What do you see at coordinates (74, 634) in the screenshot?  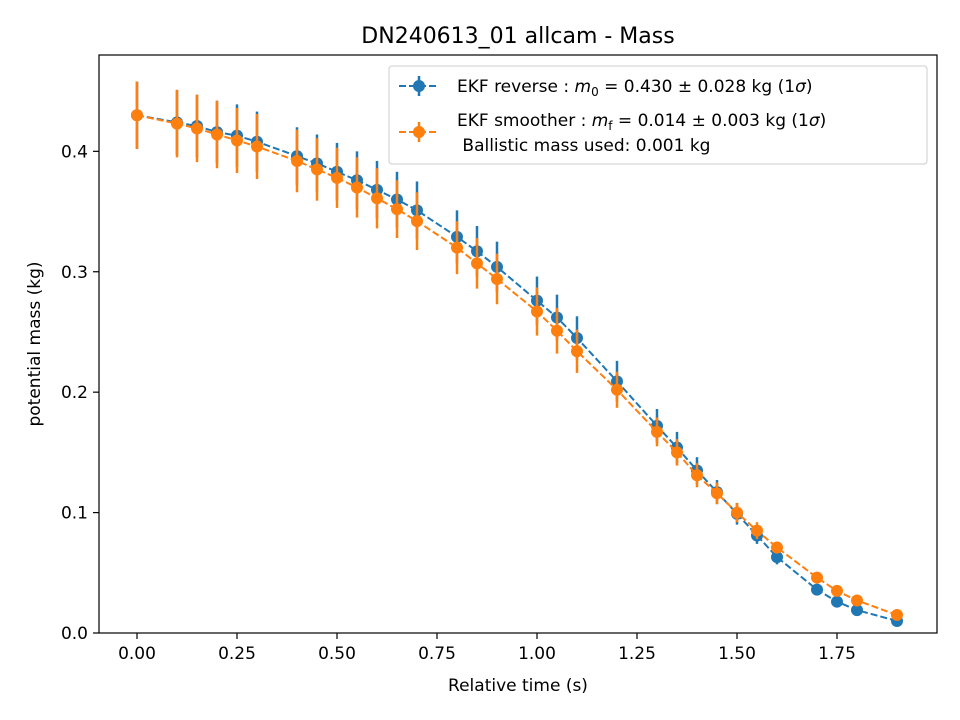 I see `y-tick-label: 0.0` at bounding box center [74, 634].